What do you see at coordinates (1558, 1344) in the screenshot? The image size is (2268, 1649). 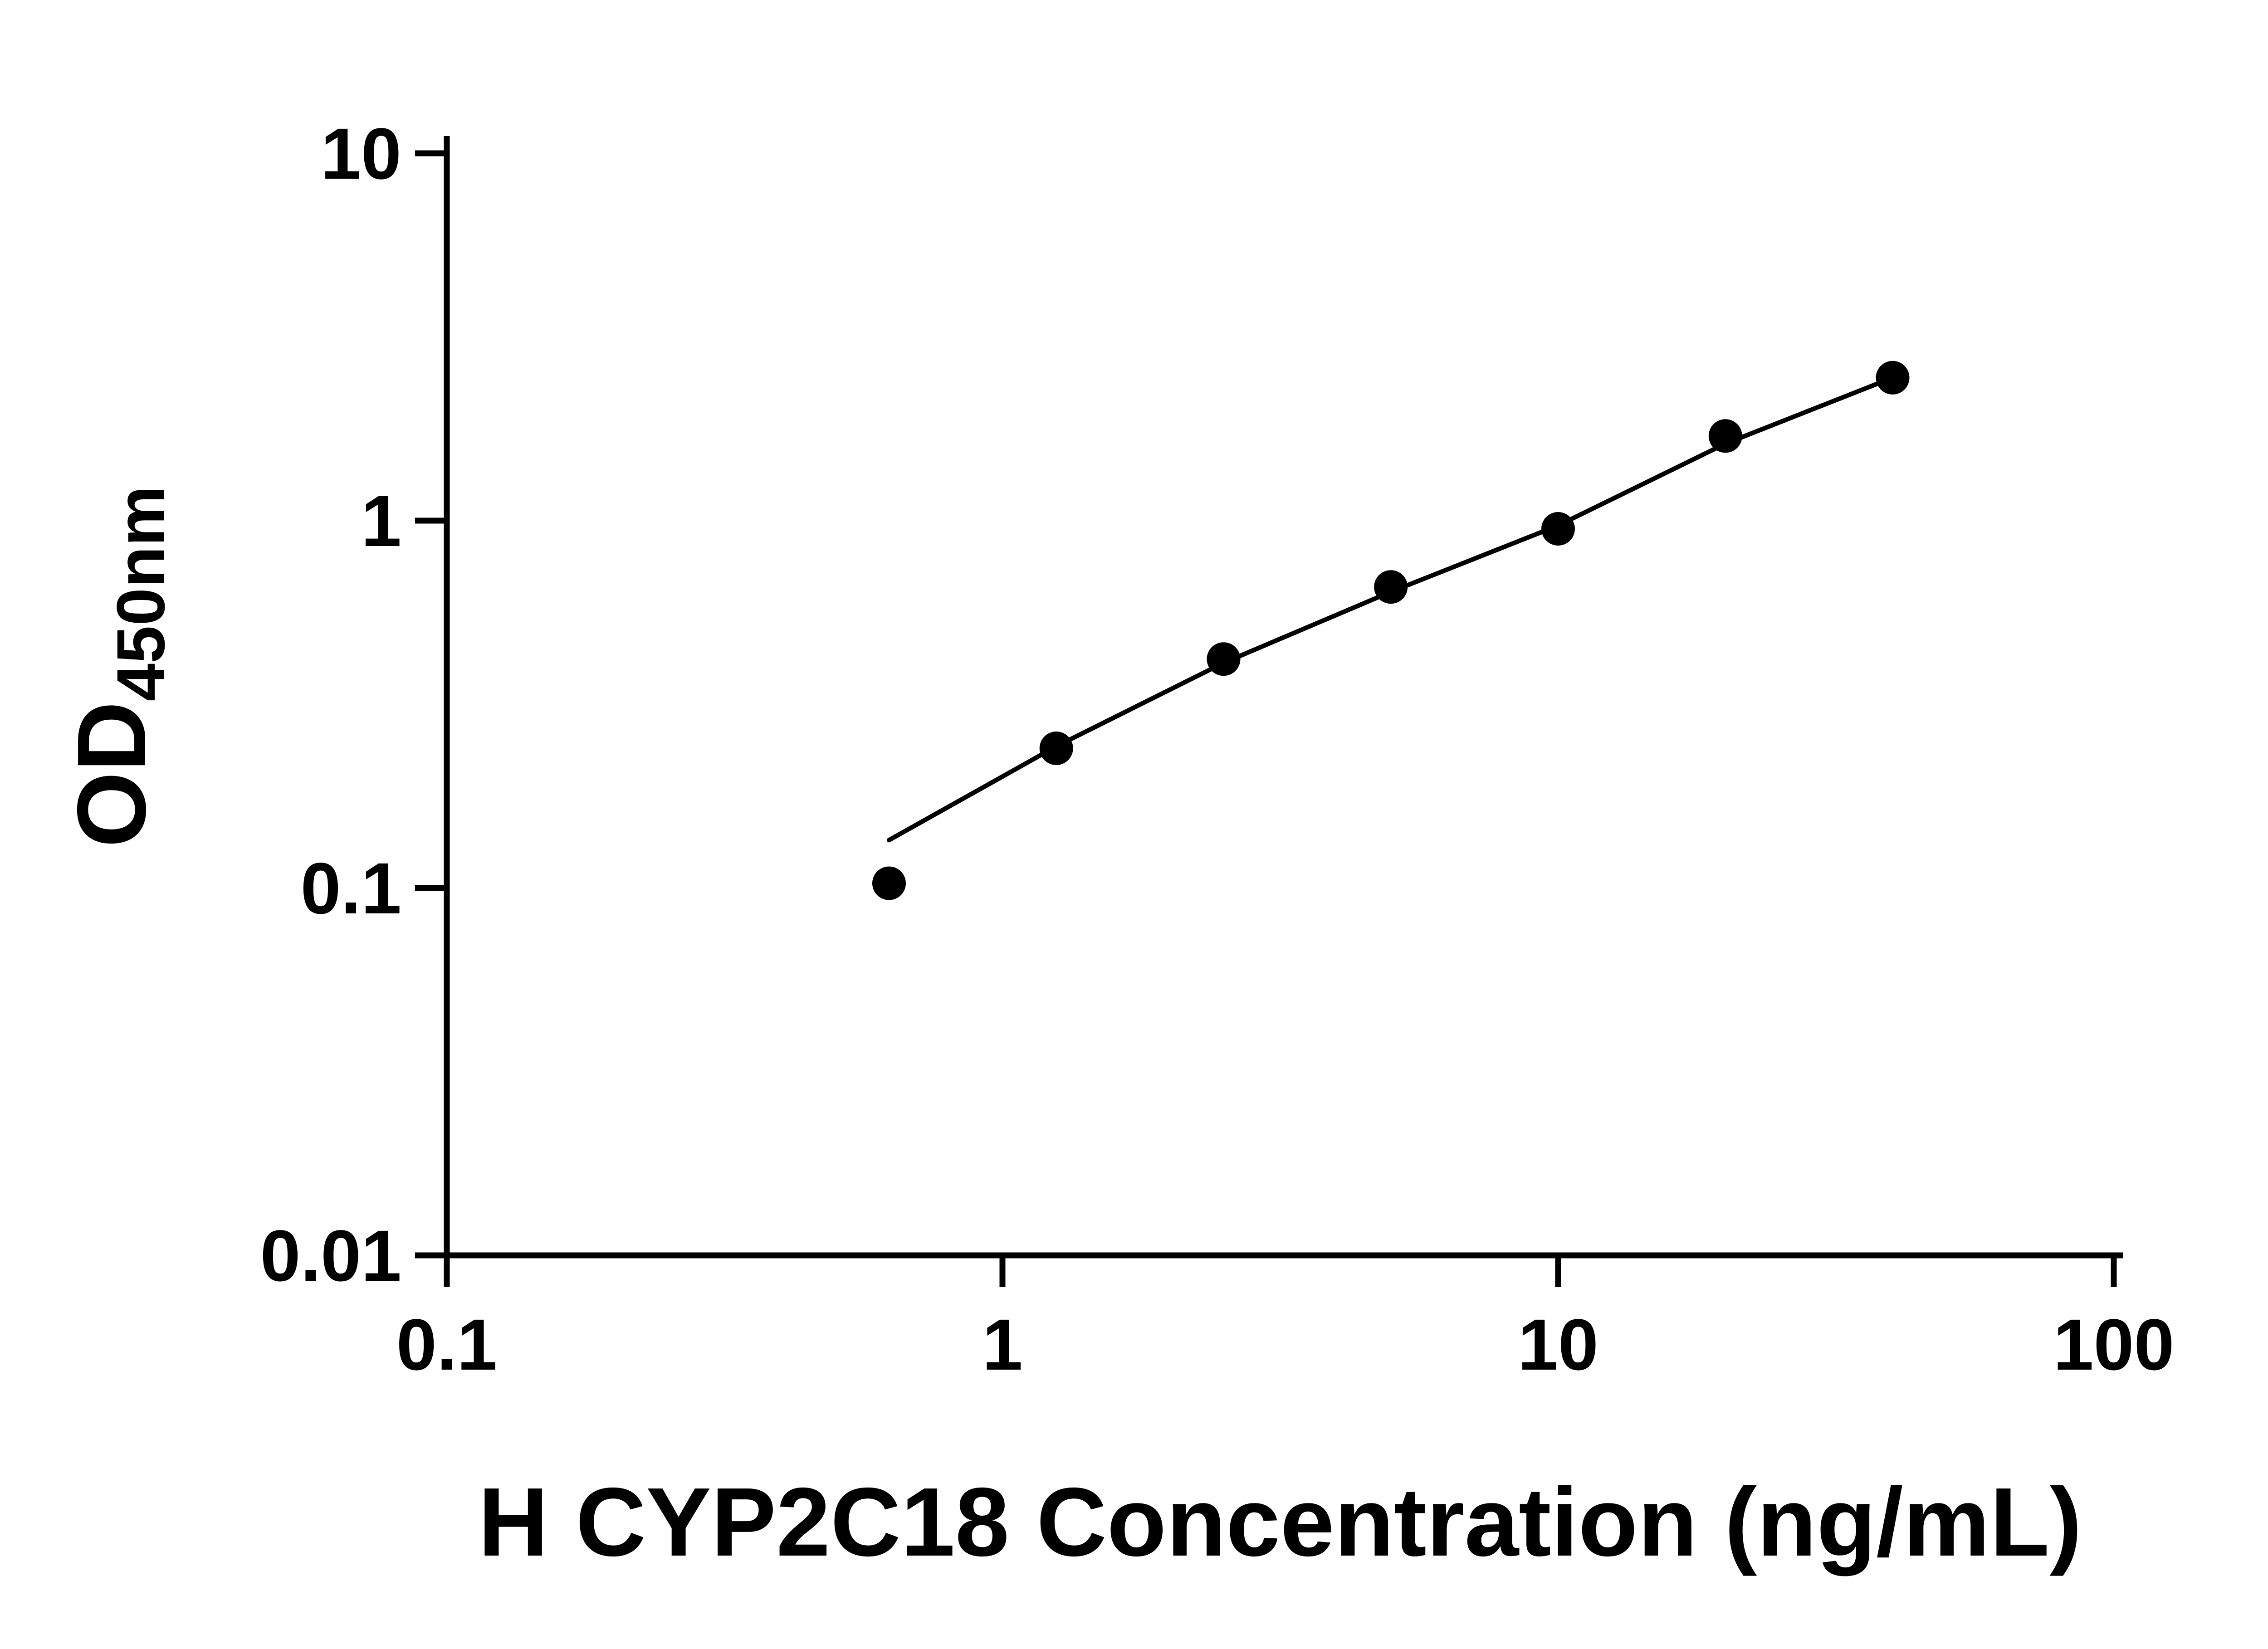 I see `x-axis-tick-label: 10` at bounding box center [1558, 1344].